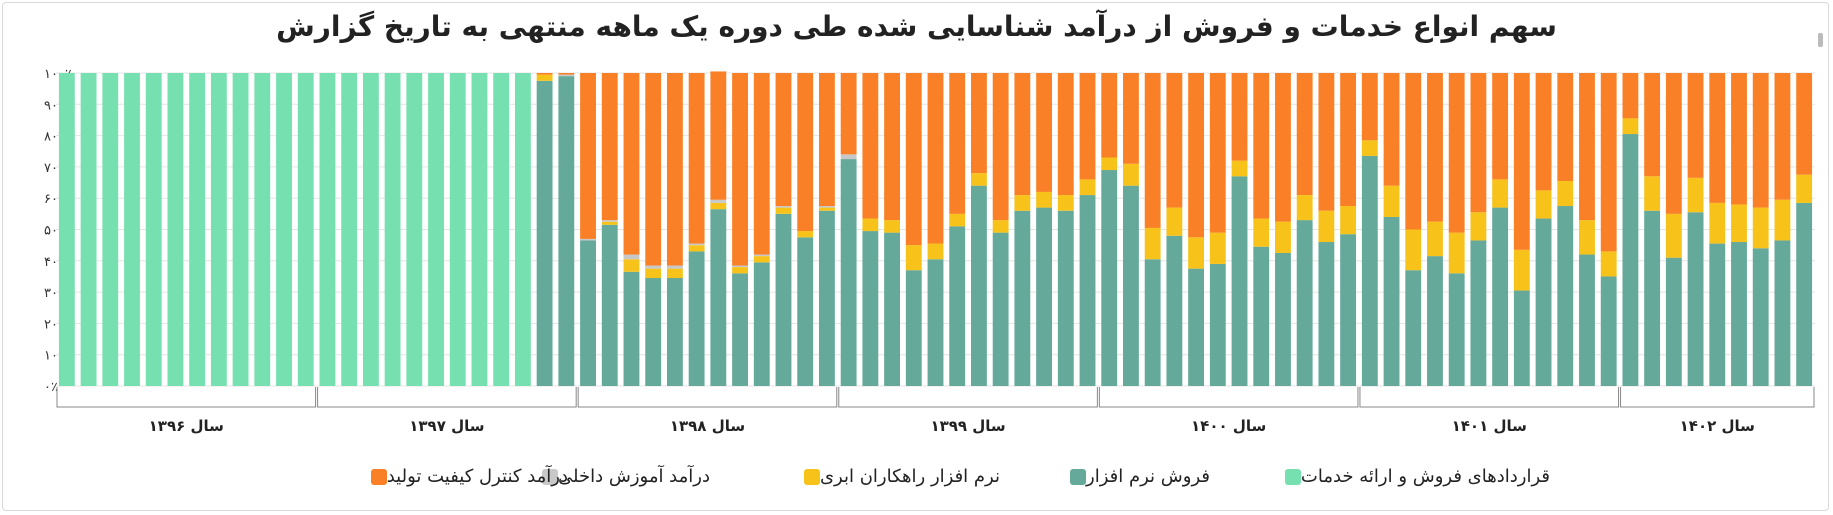  I want to click on legend-item-2: نرم افزار راهکاران ابری, so click(898, 476).